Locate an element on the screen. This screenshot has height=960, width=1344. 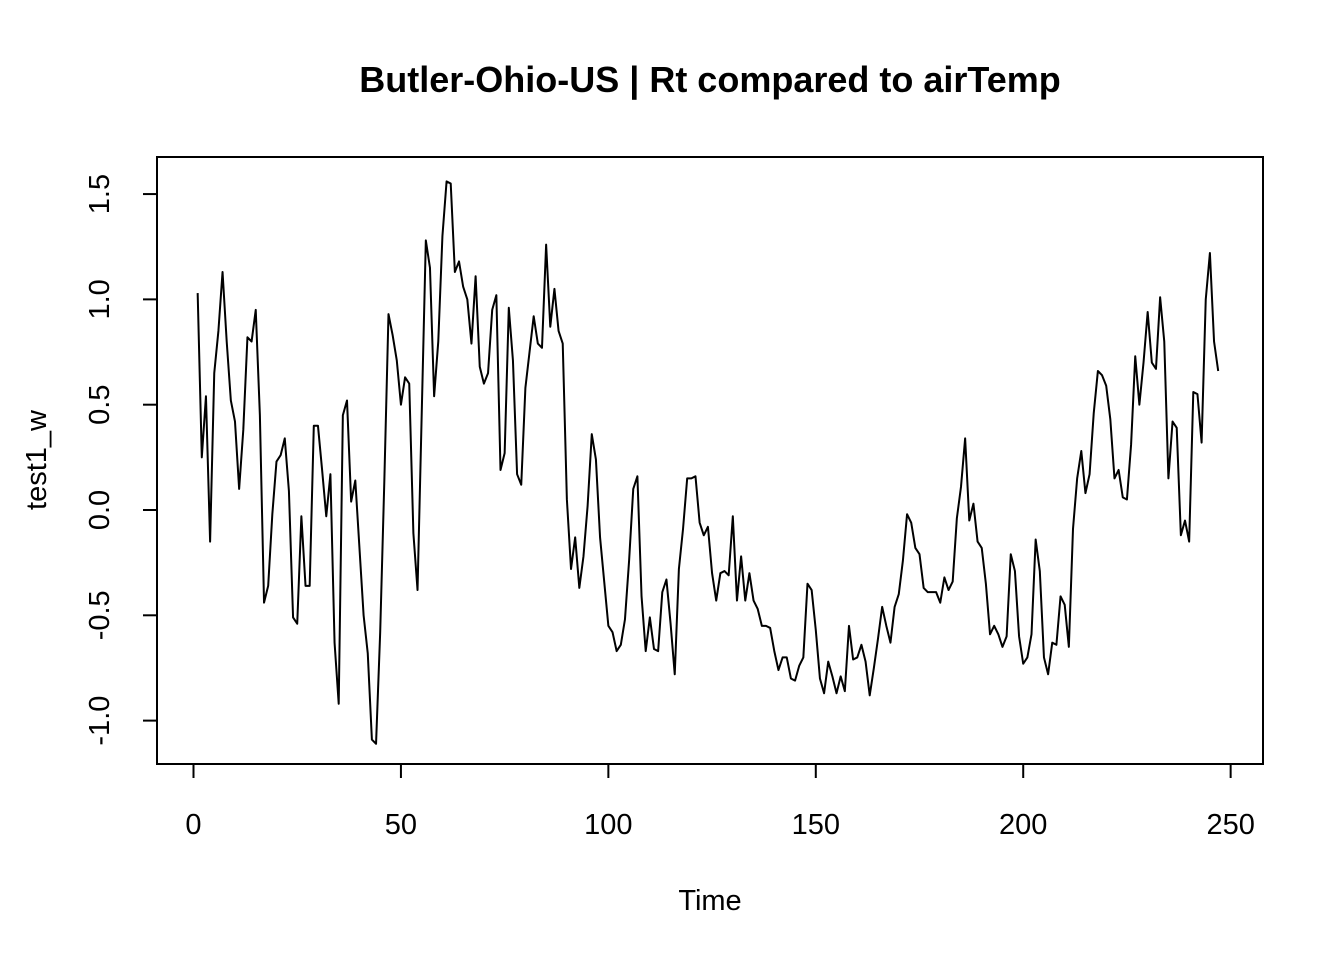
y-tick-label: -0.5 is located at coordinates (100, 615).